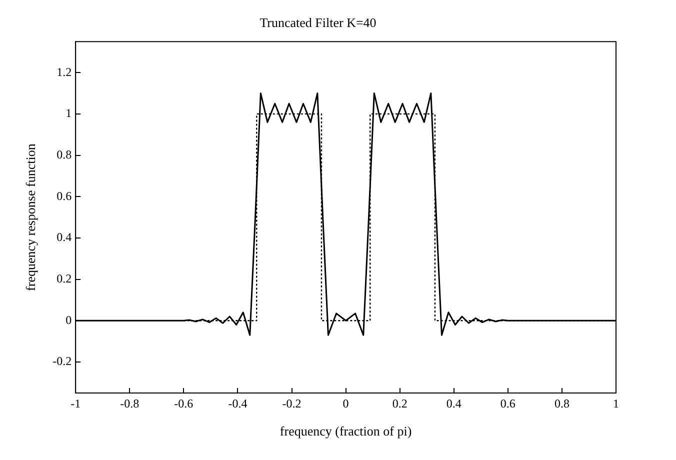 The width and height of the screenshot is (676, 460). I want to click on x-tick-label: 0.2, so click(400, 403).